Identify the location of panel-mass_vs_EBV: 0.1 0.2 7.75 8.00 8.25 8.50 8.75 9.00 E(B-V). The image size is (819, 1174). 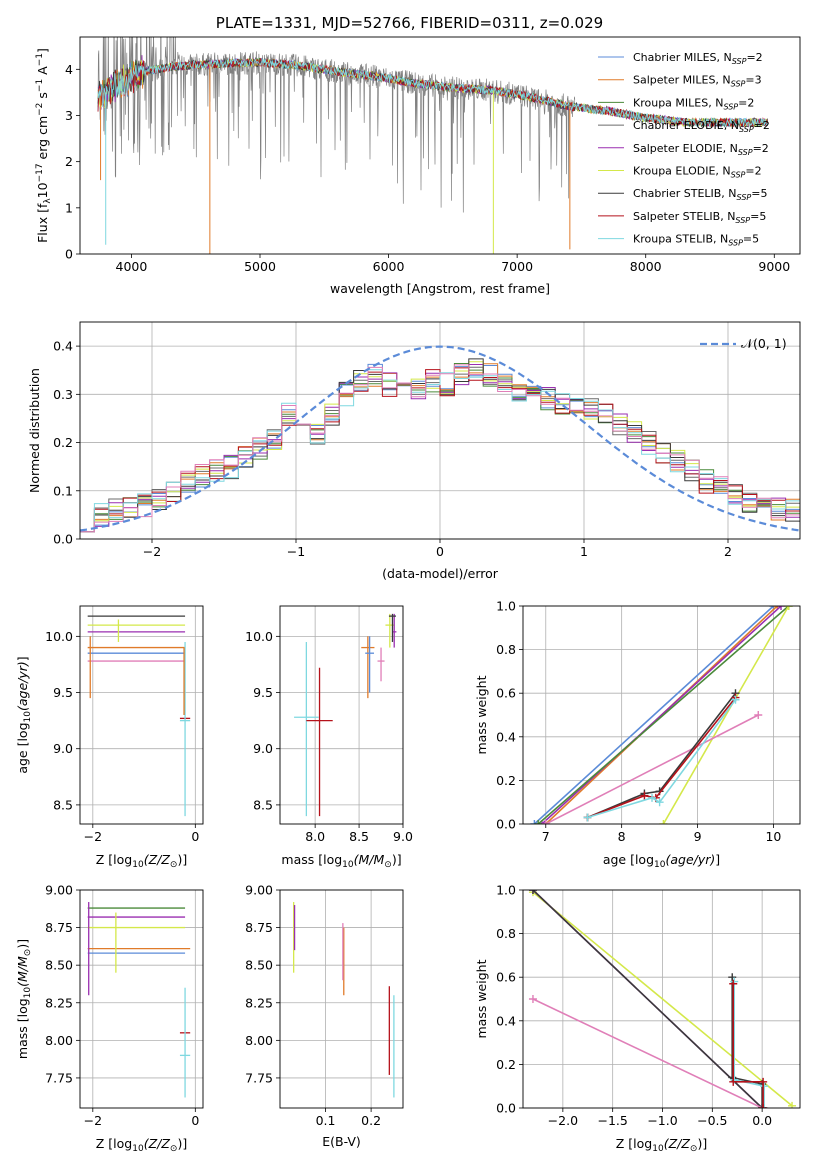
(324, 1016).